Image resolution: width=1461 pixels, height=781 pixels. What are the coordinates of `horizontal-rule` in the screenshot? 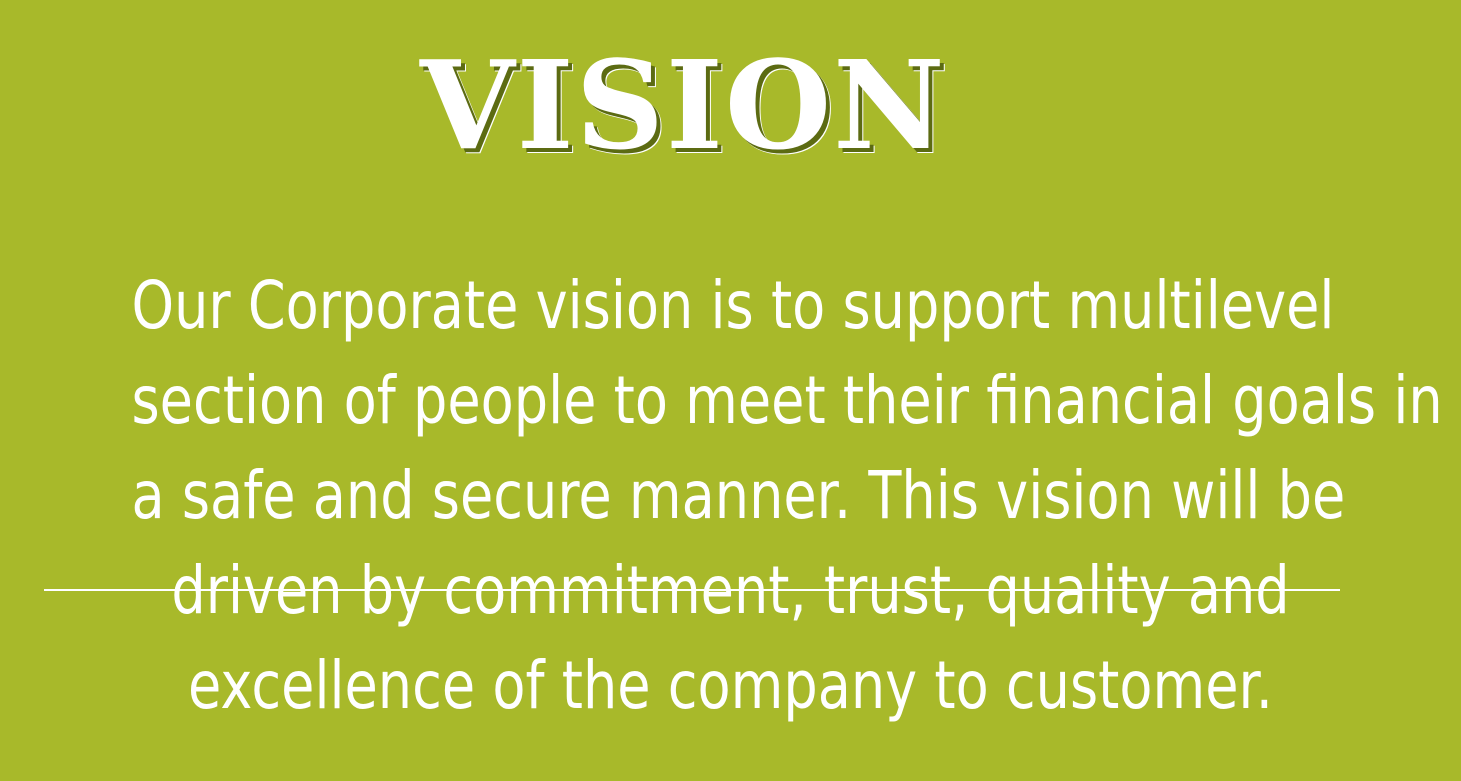 It's located at (692, 590).